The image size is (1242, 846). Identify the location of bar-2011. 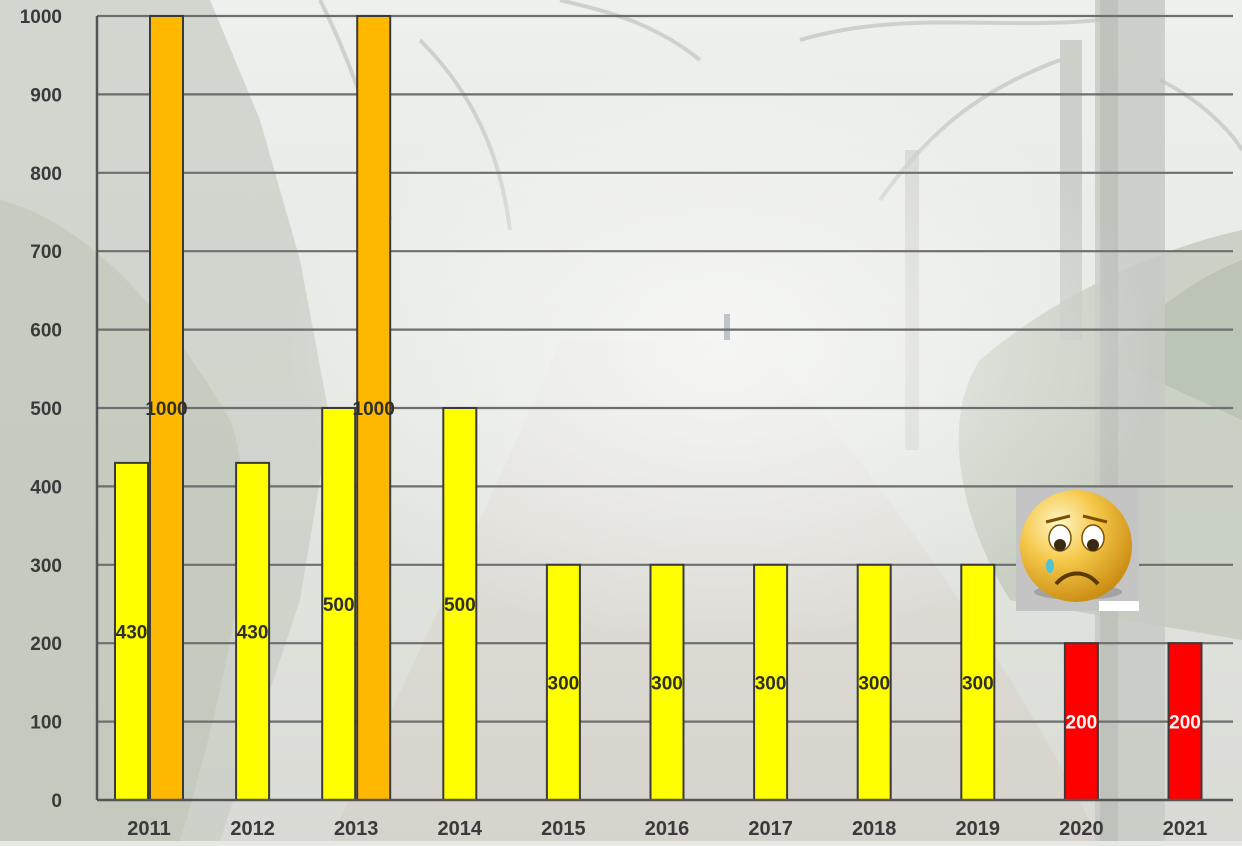
(131, 631).